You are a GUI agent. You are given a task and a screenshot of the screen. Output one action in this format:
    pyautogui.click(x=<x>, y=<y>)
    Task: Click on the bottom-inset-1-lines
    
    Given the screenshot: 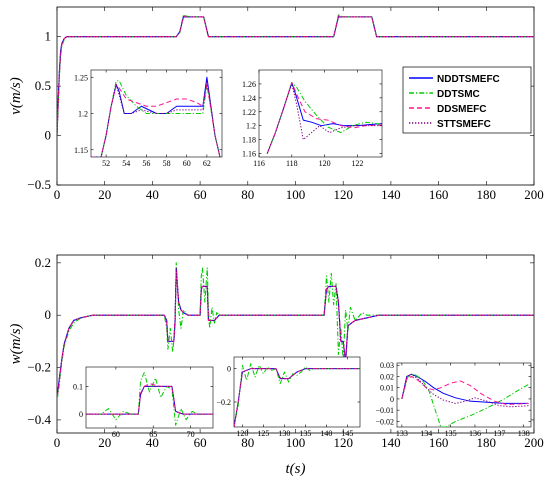 What is the action you would take?
    pyautogui.click(x=149, y=399)
    